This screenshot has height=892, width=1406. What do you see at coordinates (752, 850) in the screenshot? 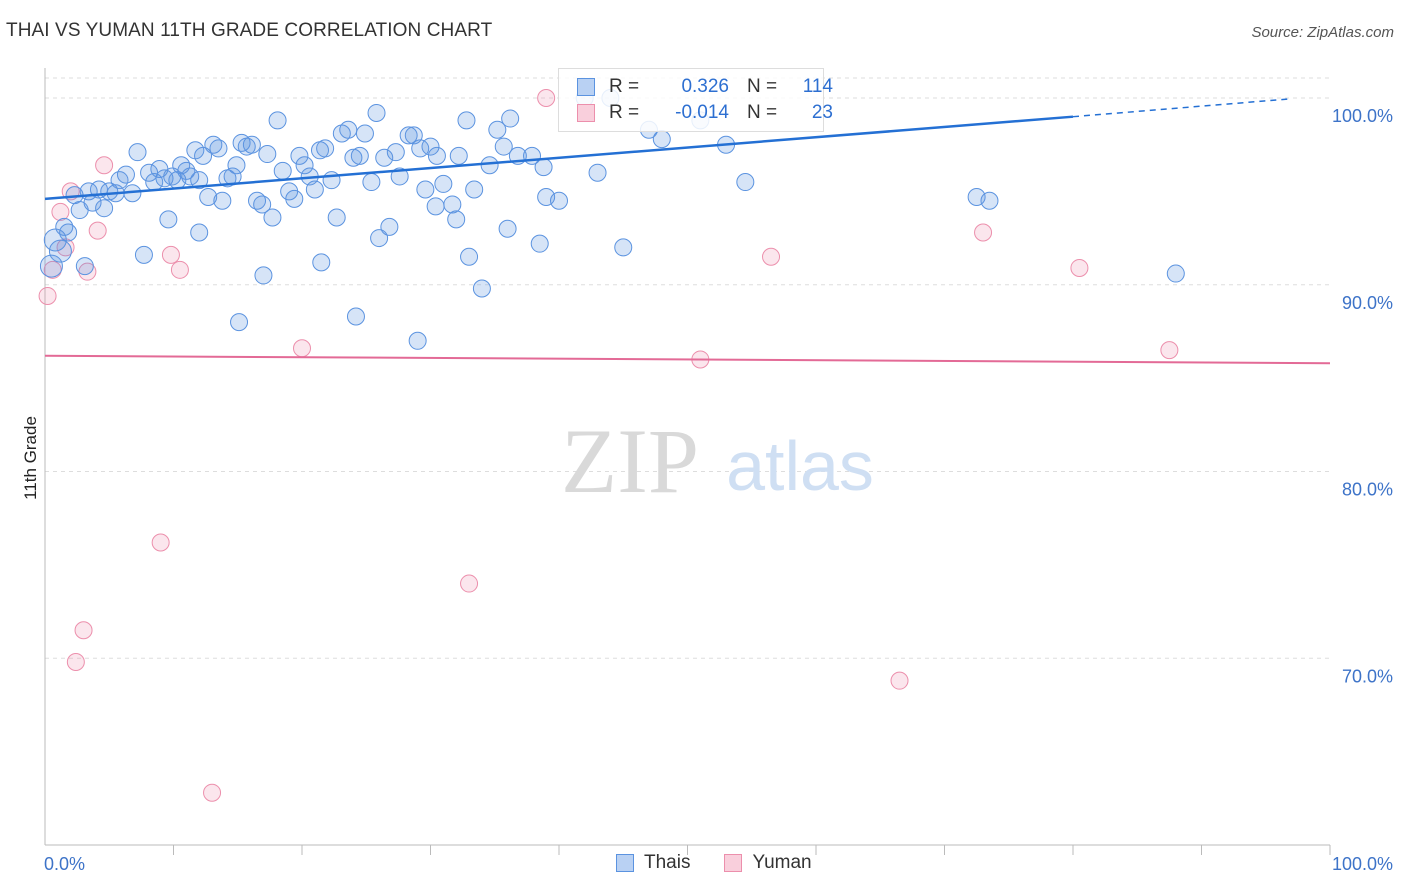
I see `x-ticks` at bounding box center [752, 850].